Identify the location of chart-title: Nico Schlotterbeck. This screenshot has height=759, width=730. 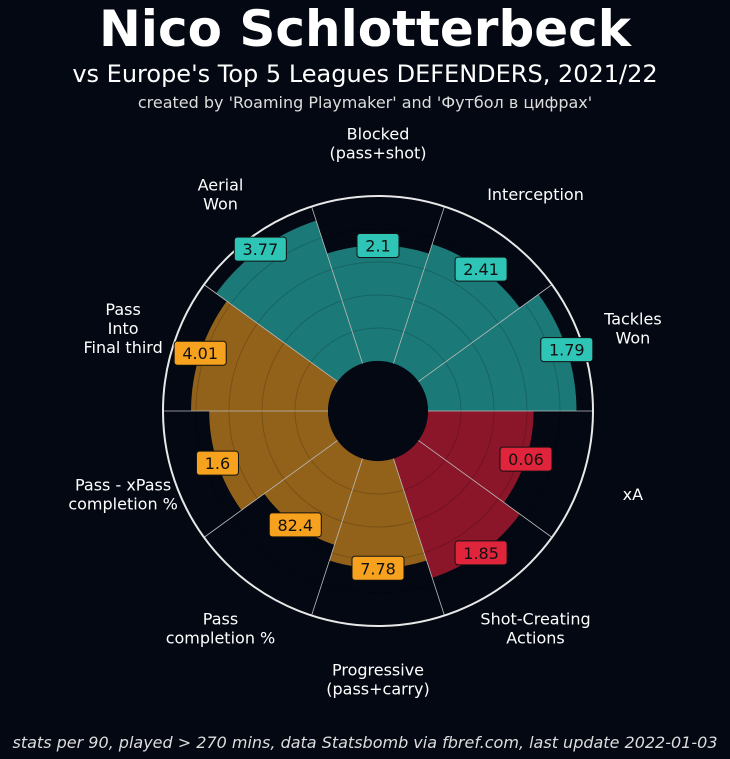
(365, 29).